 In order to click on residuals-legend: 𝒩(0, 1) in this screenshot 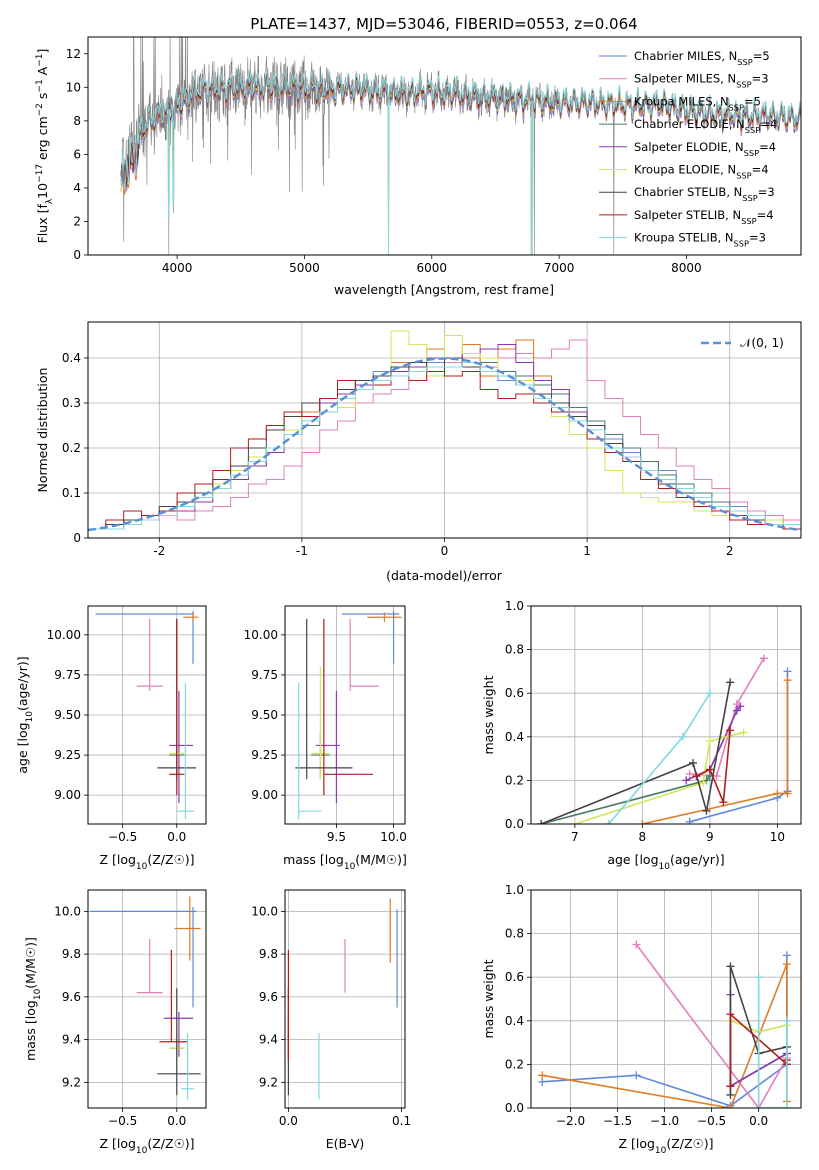, I will do `click(742, 343)`.